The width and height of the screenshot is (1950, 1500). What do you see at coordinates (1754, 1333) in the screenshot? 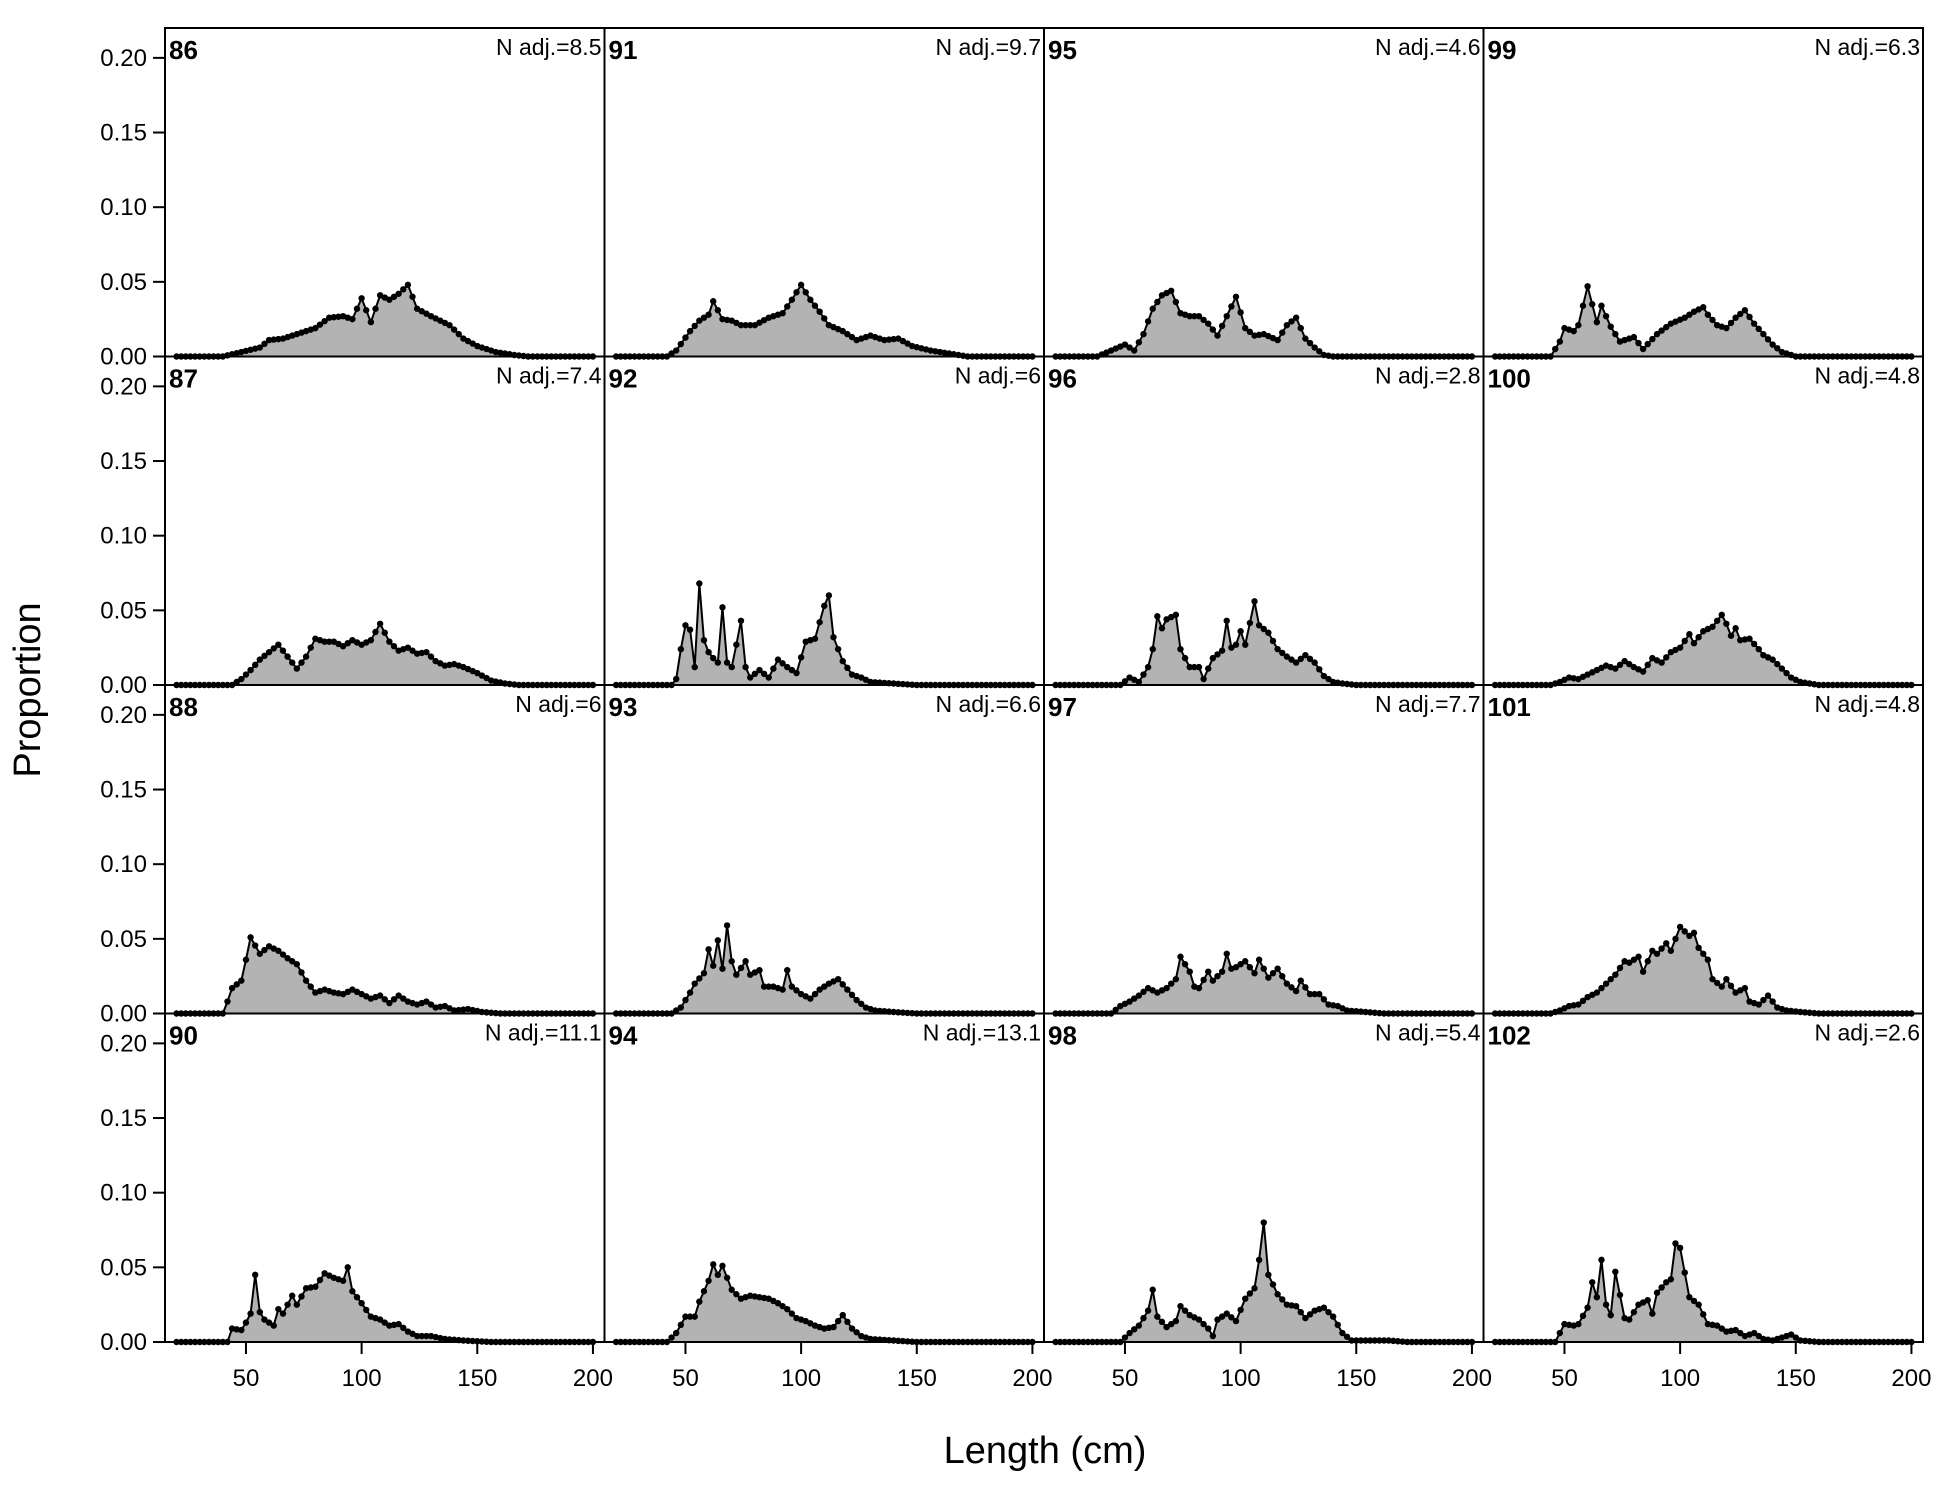
I see `panel-102-point` at bounding box center [1754, 1333].